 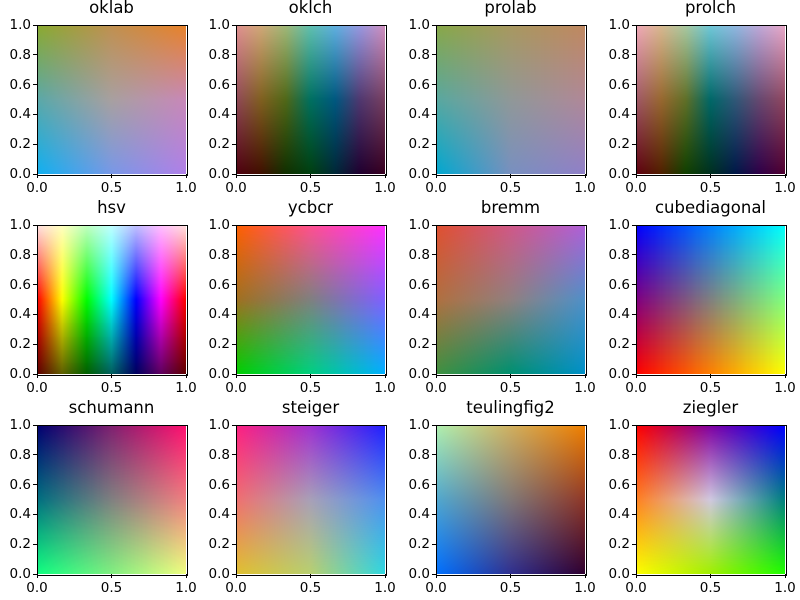 What do you see at coordinates (502, 297) in the screenshot?
I see `axes-bremm: bremm 0.0 0.5 1.0 0.0 0.2 0.4 0.6 0.8 1.0` at bounding box center [502, 297].